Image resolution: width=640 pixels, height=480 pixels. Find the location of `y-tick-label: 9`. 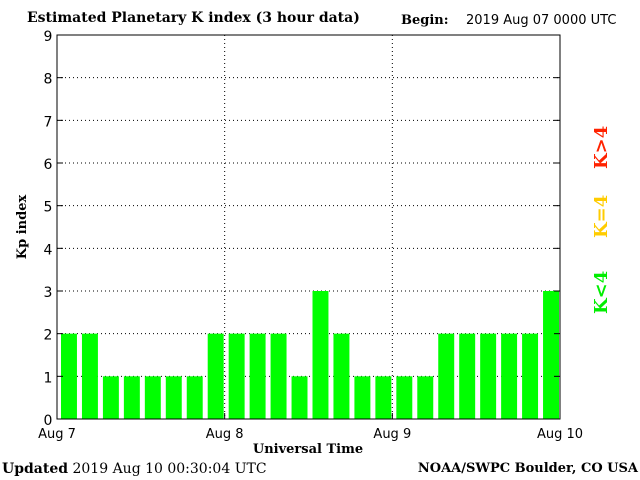

y-tick-label: 9 is located at coordinates (48, 37).